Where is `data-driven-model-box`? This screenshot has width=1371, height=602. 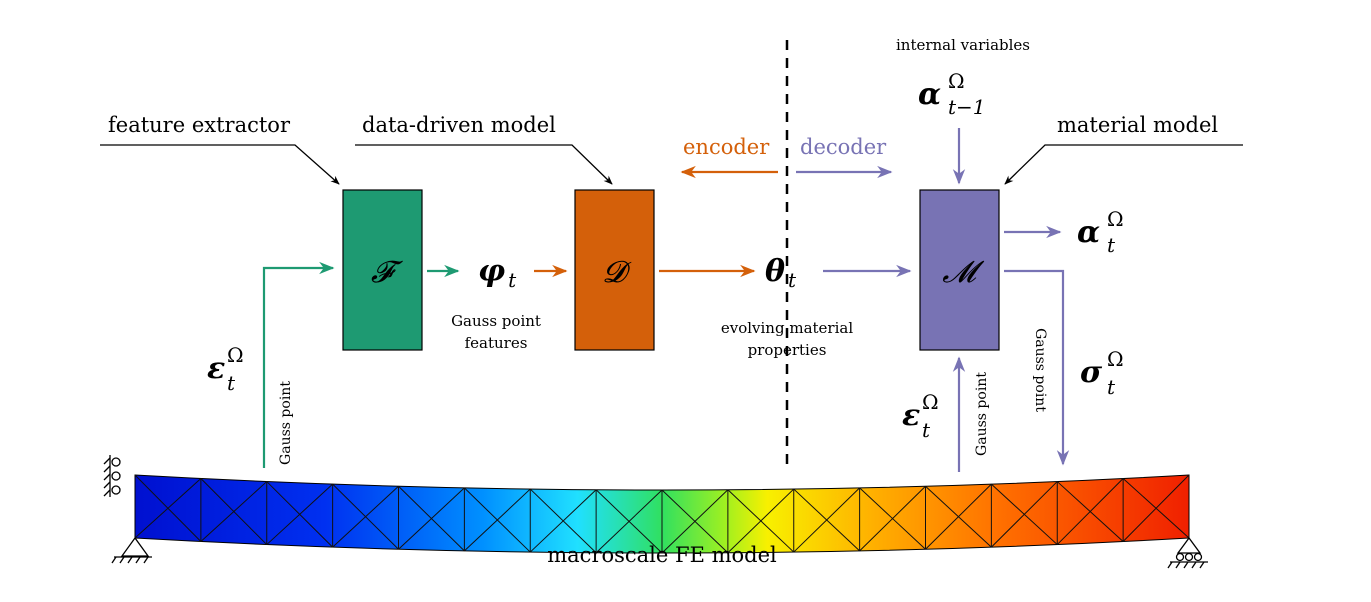
data-driven-model-box is located at coordinates (614, 270).